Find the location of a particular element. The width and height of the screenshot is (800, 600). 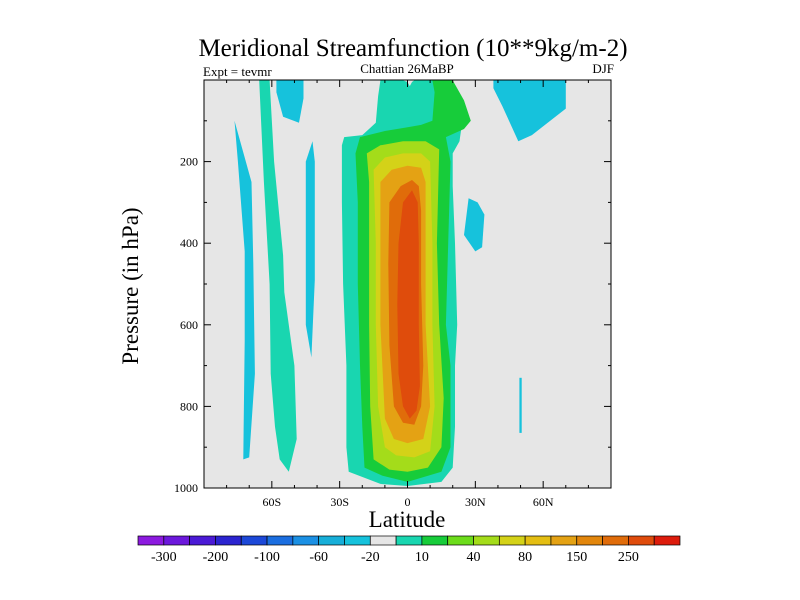

chart-title: Meridional Streamfunction (10**9kg/m-2) is located at coordinates (412, 48).